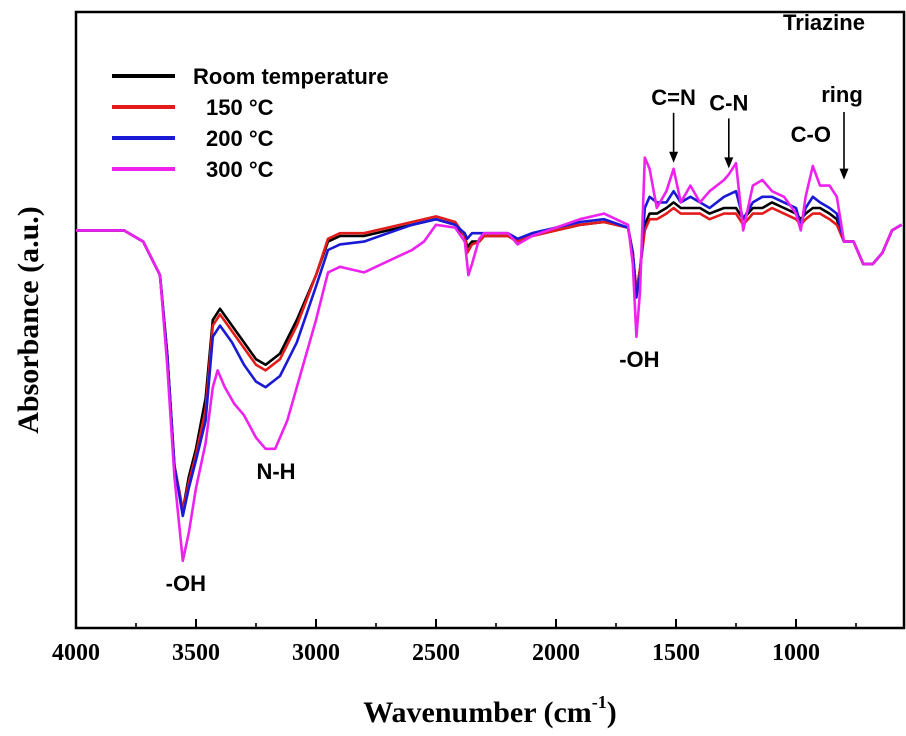  What do you see at coordinates (728, 102) in the screenshot?
I see `annotation-4-label: C-N` at bounding box center [728, 102].